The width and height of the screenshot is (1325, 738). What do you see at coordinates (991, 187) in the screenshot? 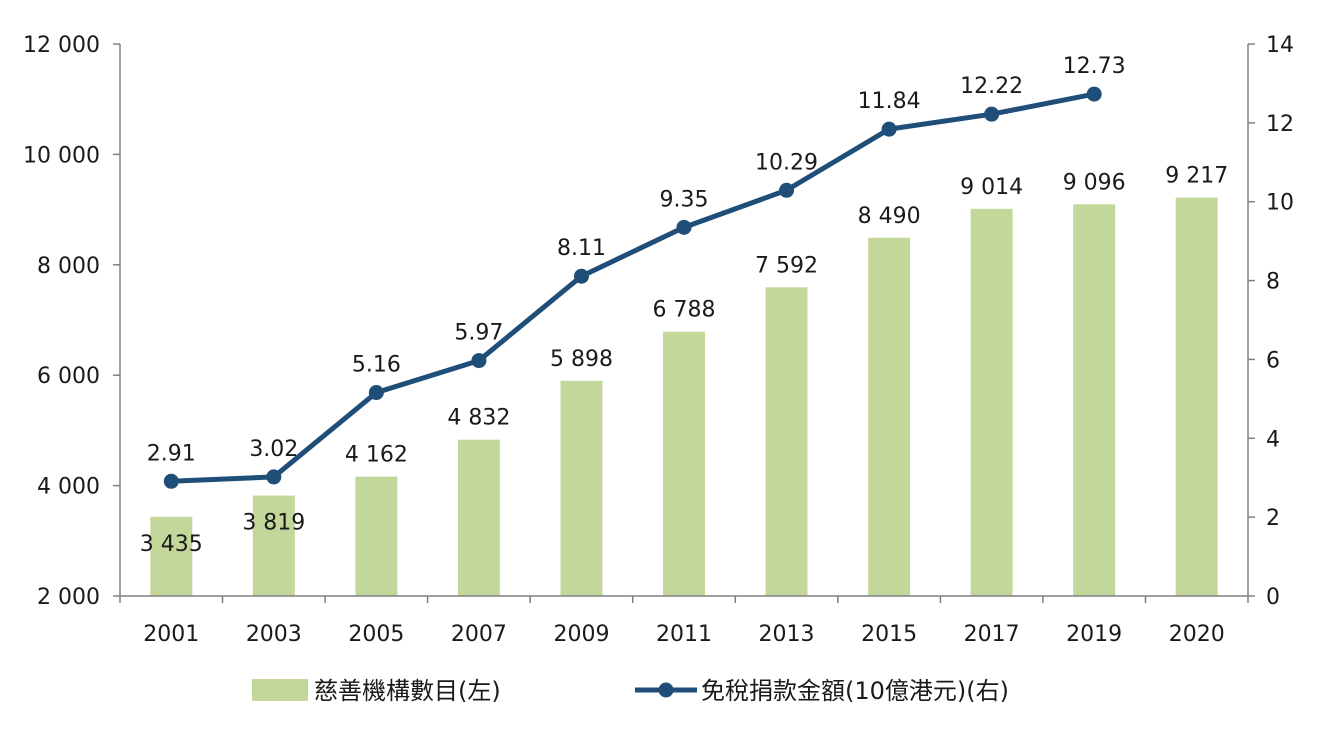
I see `bar-label-2017: 9 014` at bounding box center [991, 187].